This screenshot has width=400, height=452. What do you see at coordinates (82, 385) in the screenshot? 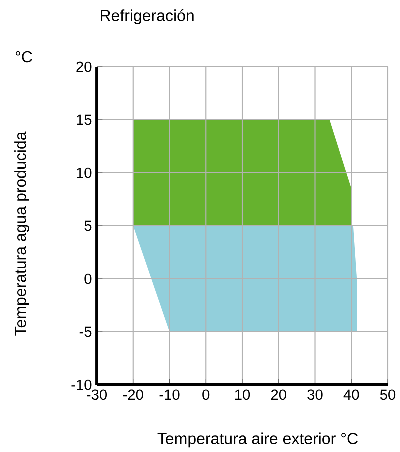
I see `y-tick-label: -10` at bounding box center [82, 385].